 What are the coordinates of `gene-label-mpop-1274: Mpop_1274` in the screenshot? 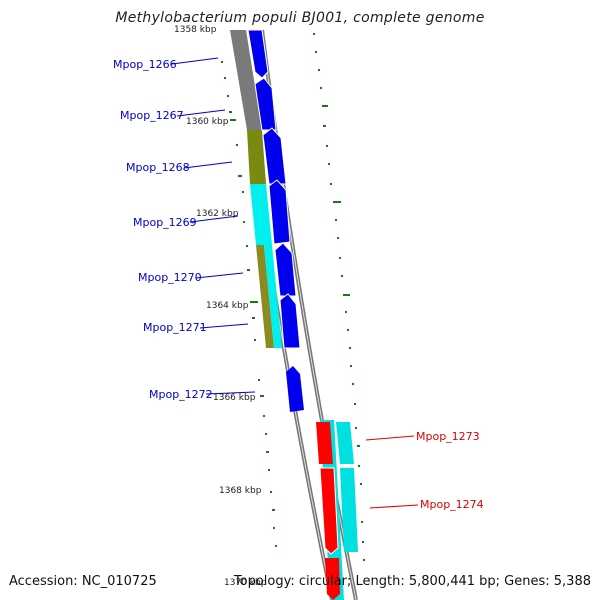 It's located at (452, 504).